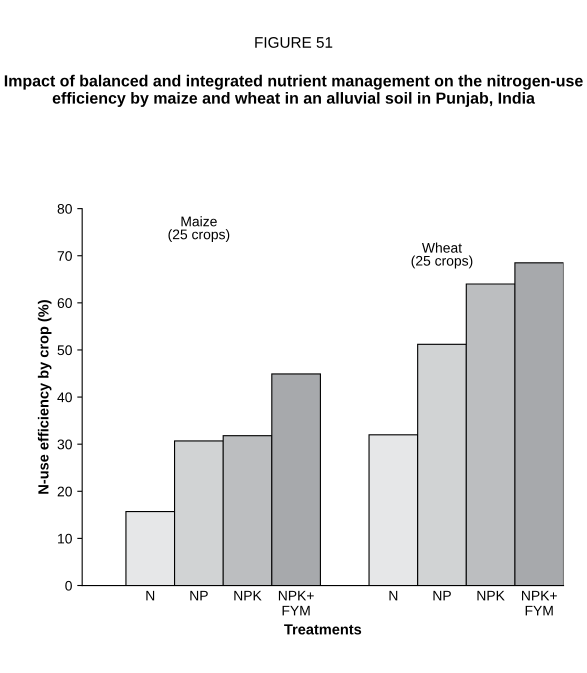 This screenshot has width=587, height=673. What do you see at coordinates (65, 350) in the screenshot?
I see `y-tick-label: 50` at bounding box center [65, 350].